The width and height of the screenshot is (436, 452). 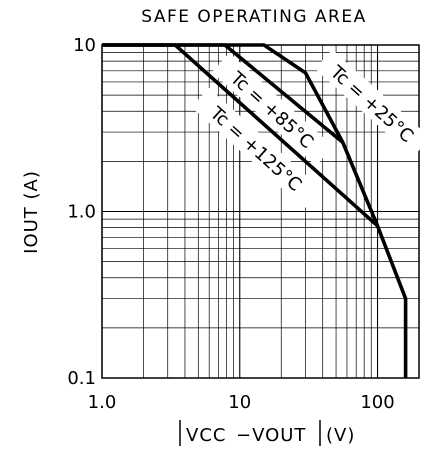 I want to click on x-axis-label-vcc: VCC, so click(x=206, y=435).